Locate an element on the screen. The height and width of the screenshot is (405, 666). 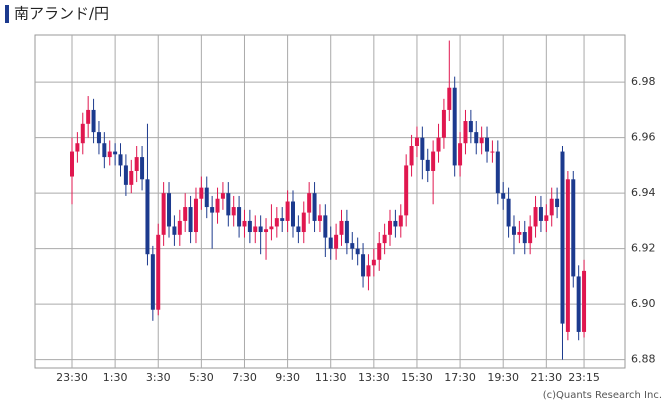
x-tick-label: 5:30 is located at coordinates (201, 377).